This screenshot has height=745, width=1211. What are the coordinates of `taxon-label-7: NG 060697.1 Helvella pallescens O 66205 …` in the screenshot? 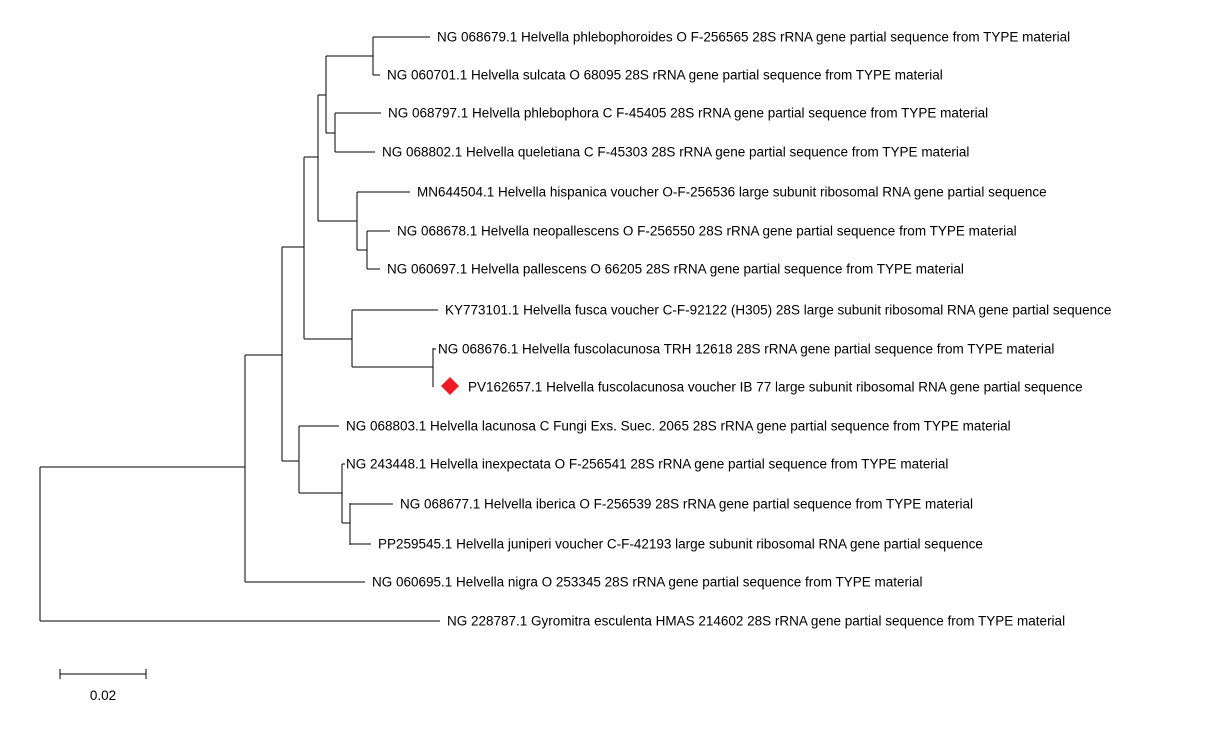 It's located at (675, 269).